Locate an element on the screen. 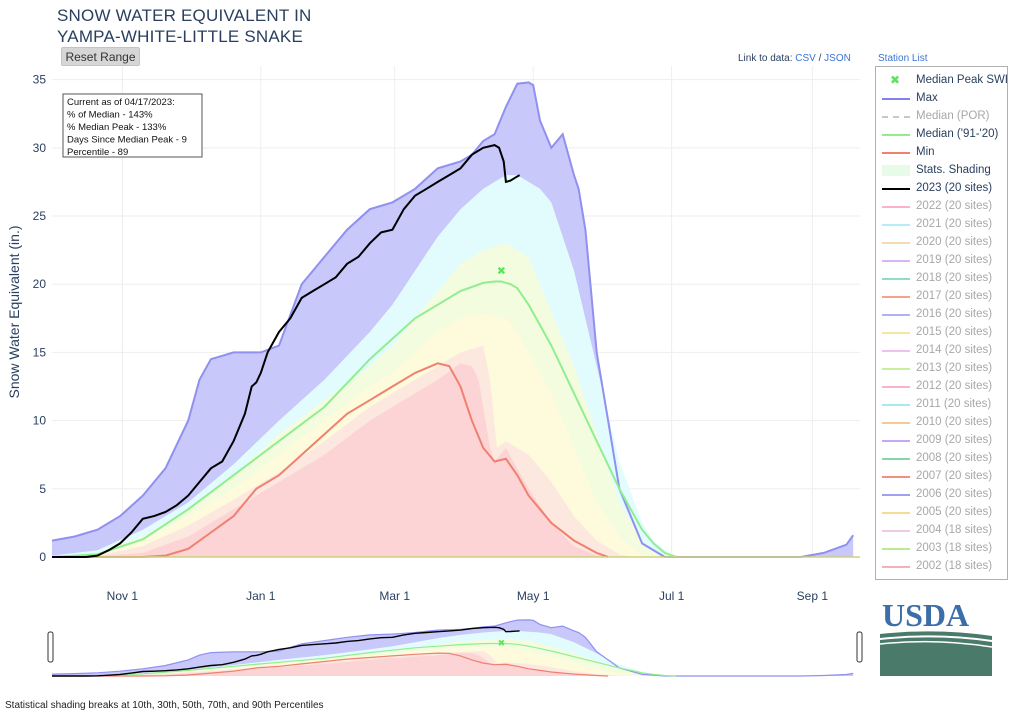 Image resolution: width=1024 pixels, height=715 pixels. legend-item: 2007 (20 sites) is located at coordinates (941, 477).